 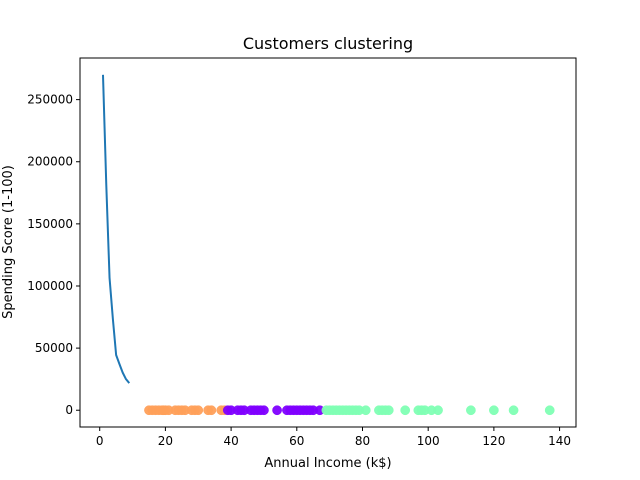 What do you see at coordinates (50, 100) in the screenshot?
I see `y-tick-label: 250000` at bounding box center [50, 100].